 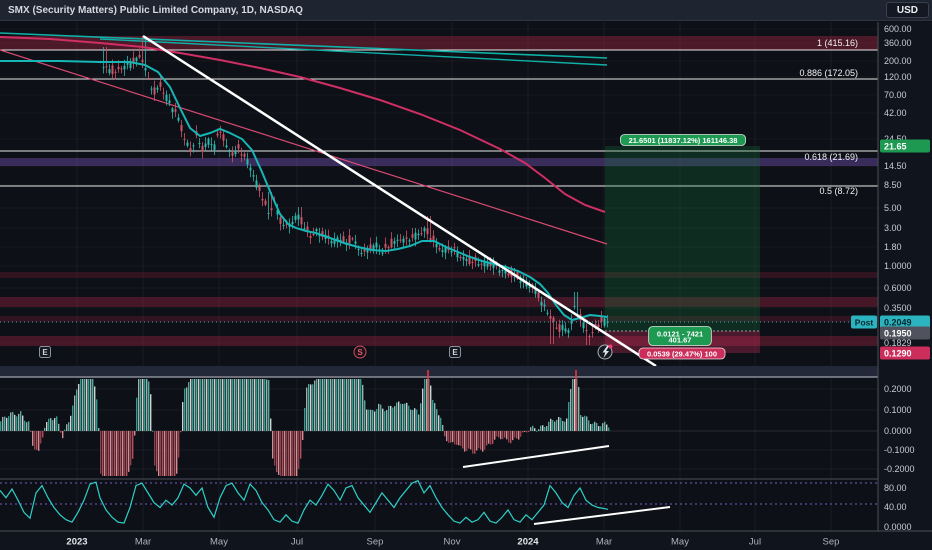 What do you see at coordinates (895, 166) in the screenshot?
I see `price-tick: 14.50` at bounding box center [895, 166].